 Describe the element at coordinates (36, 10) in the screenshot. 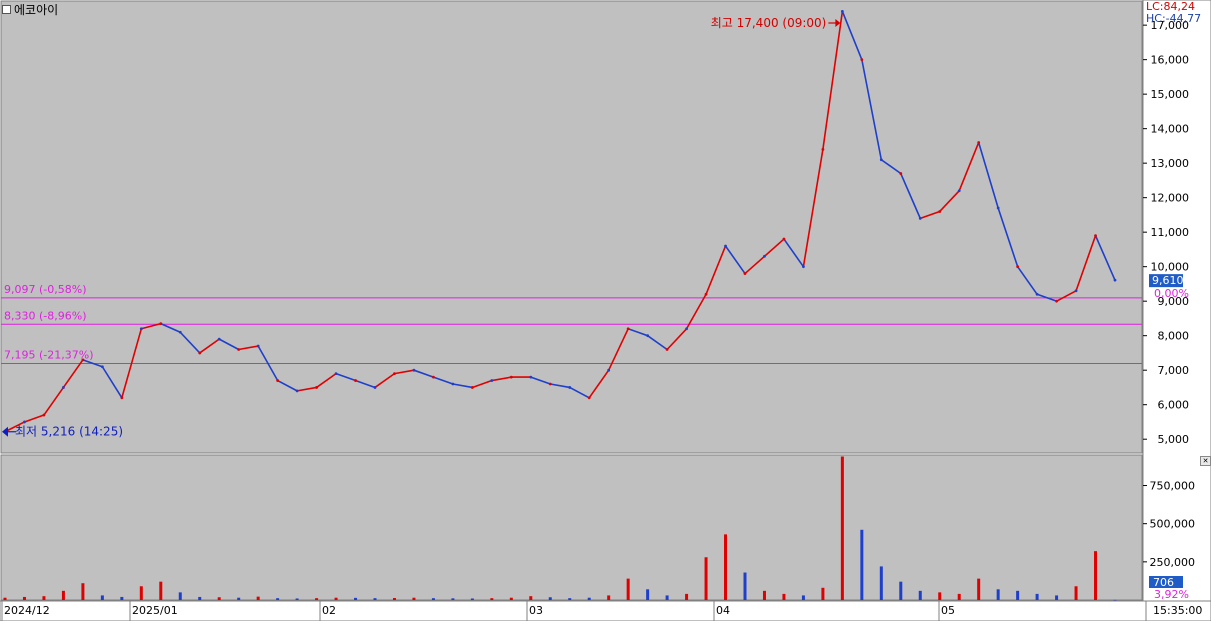

I see `stock-name: 에코아이` at that location.